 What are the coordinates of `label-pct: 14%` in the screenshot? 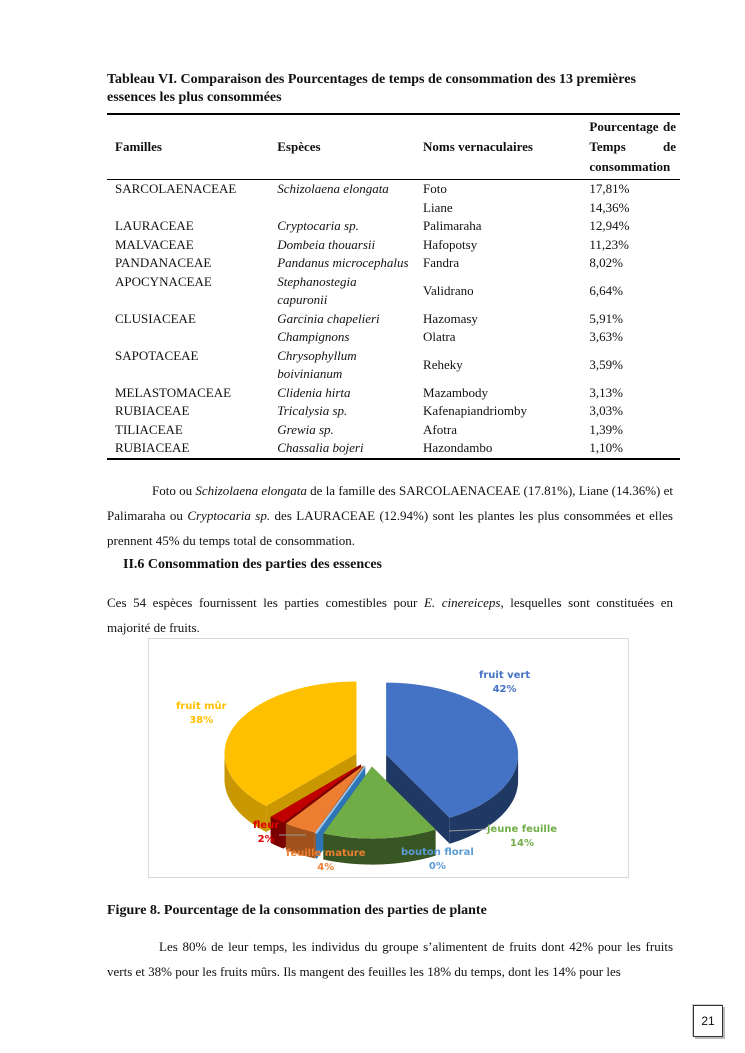 It's located at (522, 843).